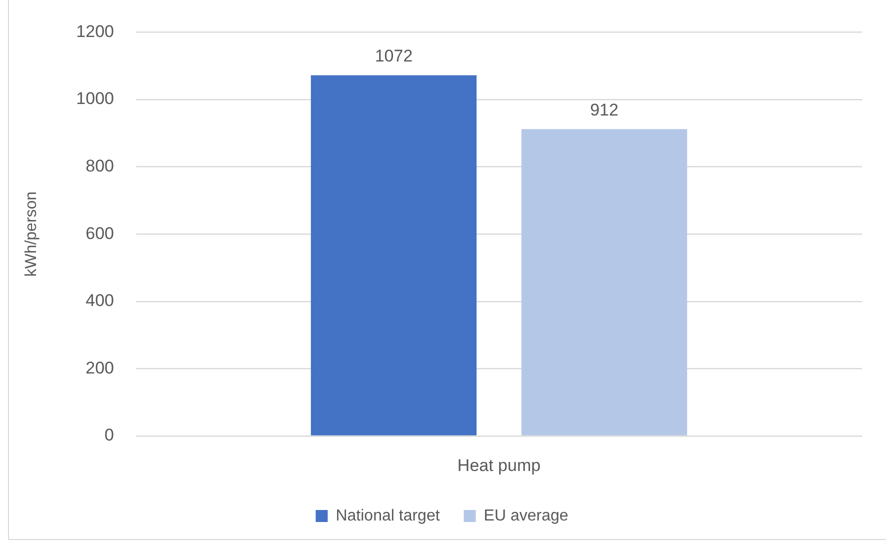  What do you see at coordinates (388, 515) in the screenshot?
I see `legend-label: National target` at bounding box center [388, 515].